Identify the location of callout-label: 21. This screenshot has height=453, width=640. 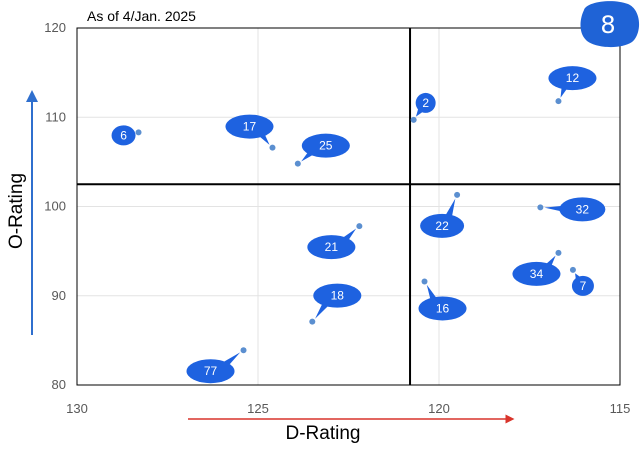
(332, 247).